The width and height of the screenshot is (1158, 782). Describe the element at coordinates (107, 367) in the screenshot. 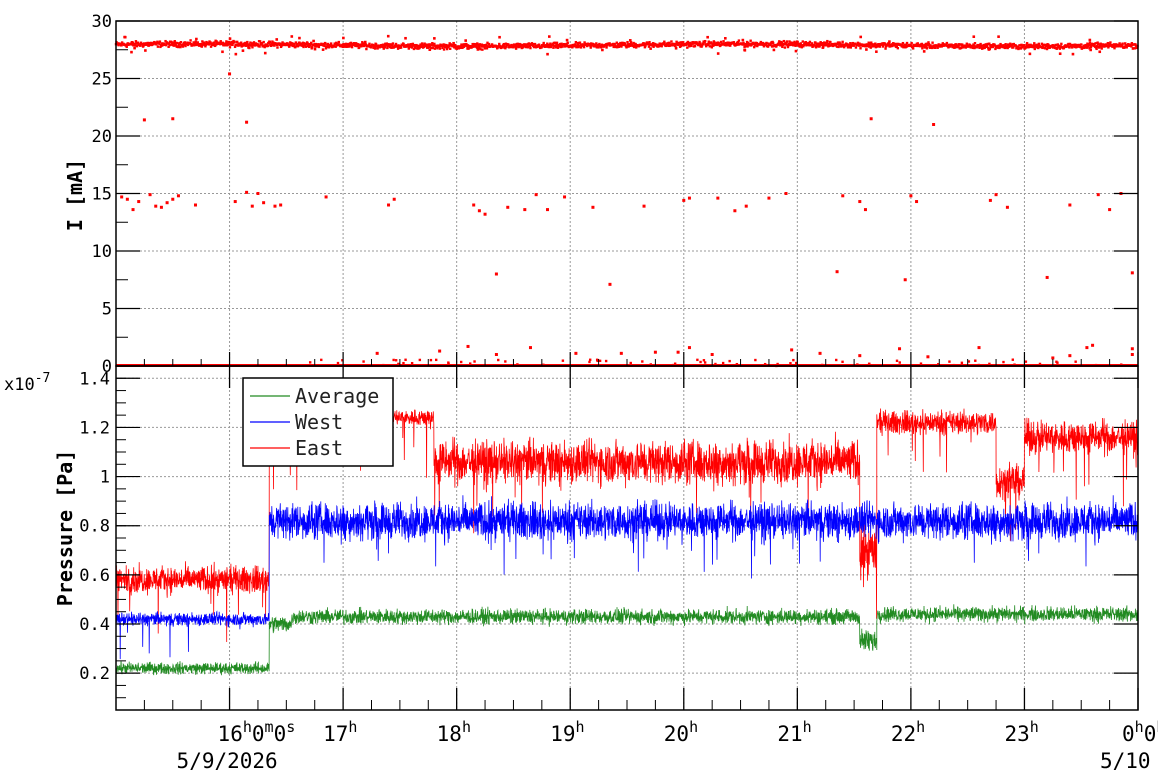

I see `current-ytick-label: 0` at that location.